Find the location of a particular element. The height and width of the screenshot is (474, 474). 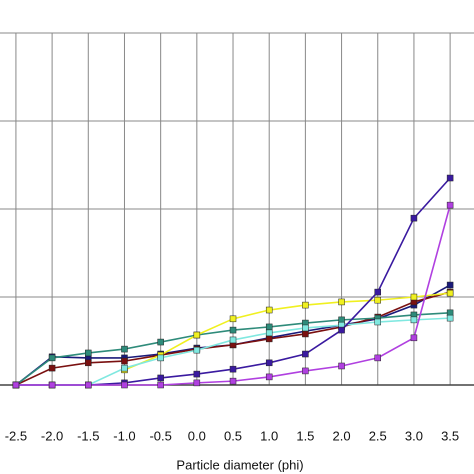

x-tick-label: 1.5 is located at coordinates (305, 435).